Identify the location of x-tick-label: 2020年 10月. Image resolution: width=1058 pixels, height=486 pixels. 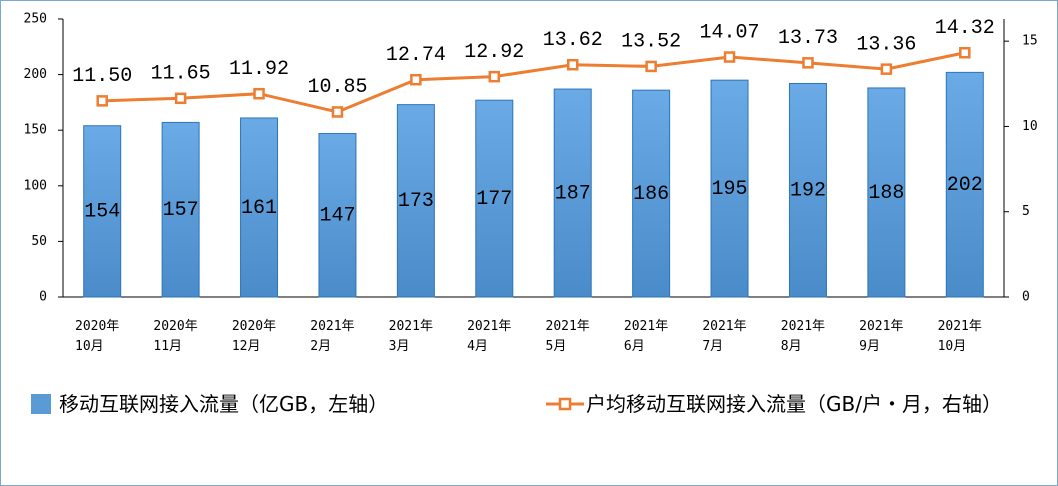
(97, 336).